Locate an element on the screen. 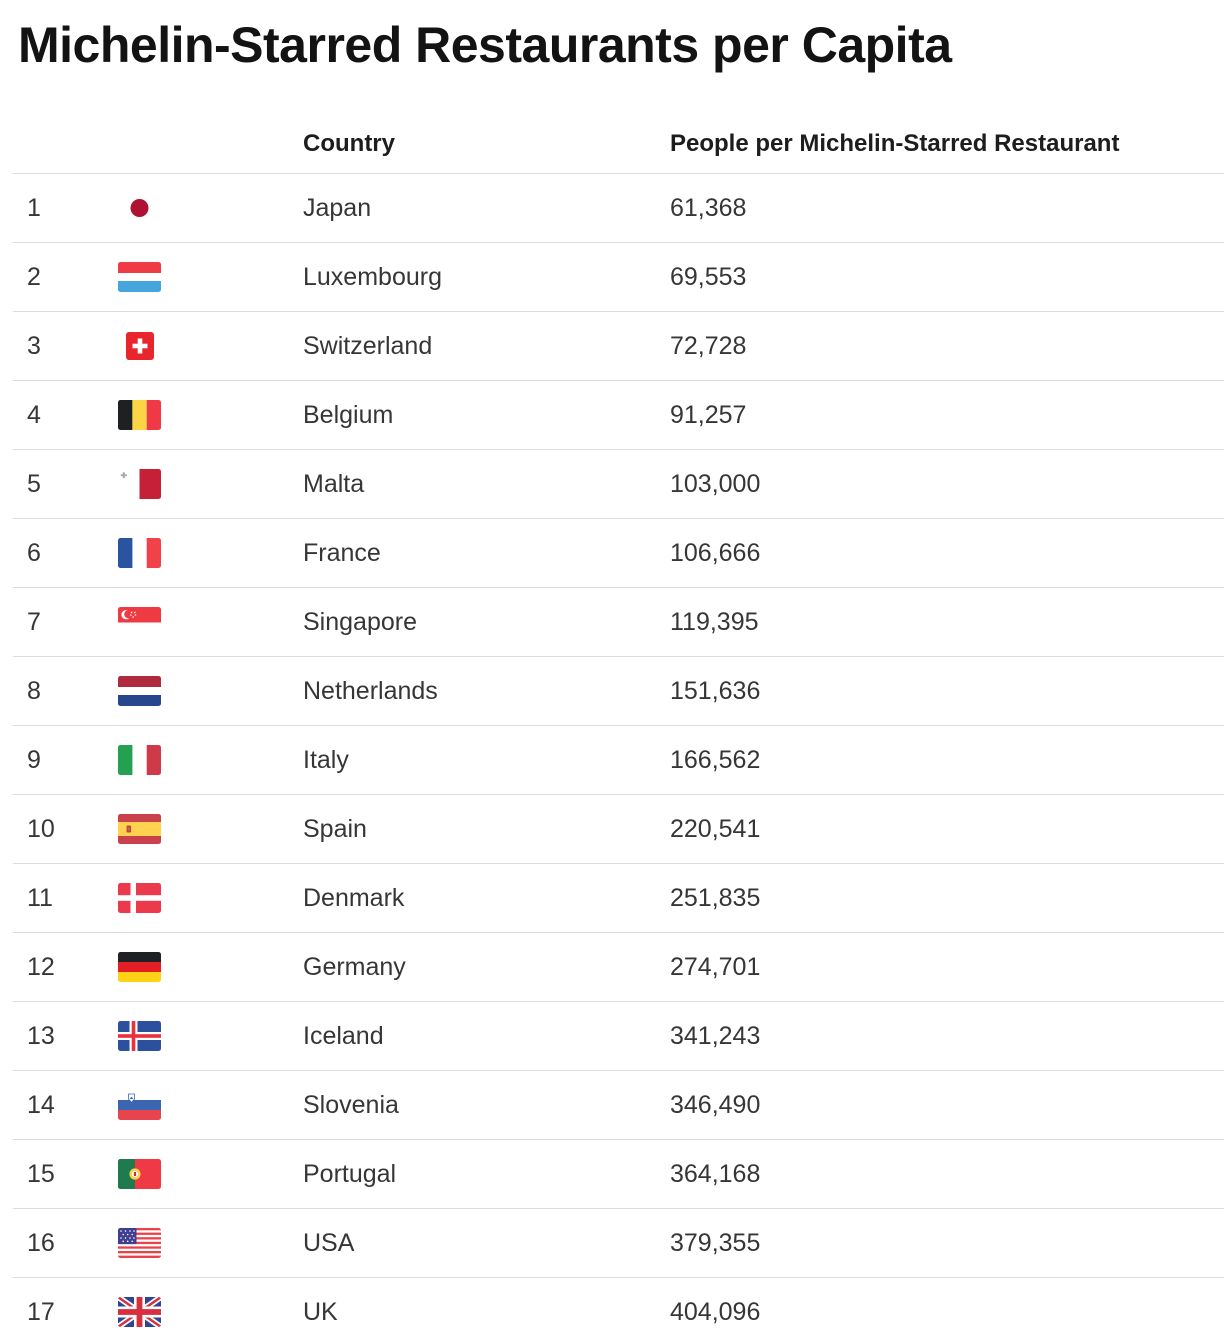  rank-cell: 15 is located at coordinates (41, 1173).